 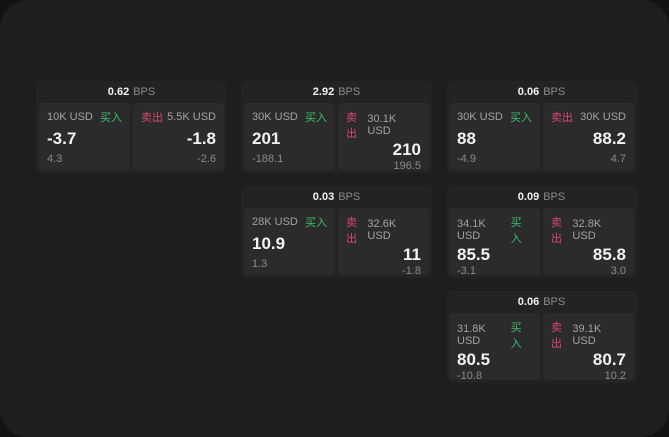 What do you see at coordinates (471, 335) in the screenshot?
I see `buy-amount: 31.8K USD` at bounding box center [471, 335].